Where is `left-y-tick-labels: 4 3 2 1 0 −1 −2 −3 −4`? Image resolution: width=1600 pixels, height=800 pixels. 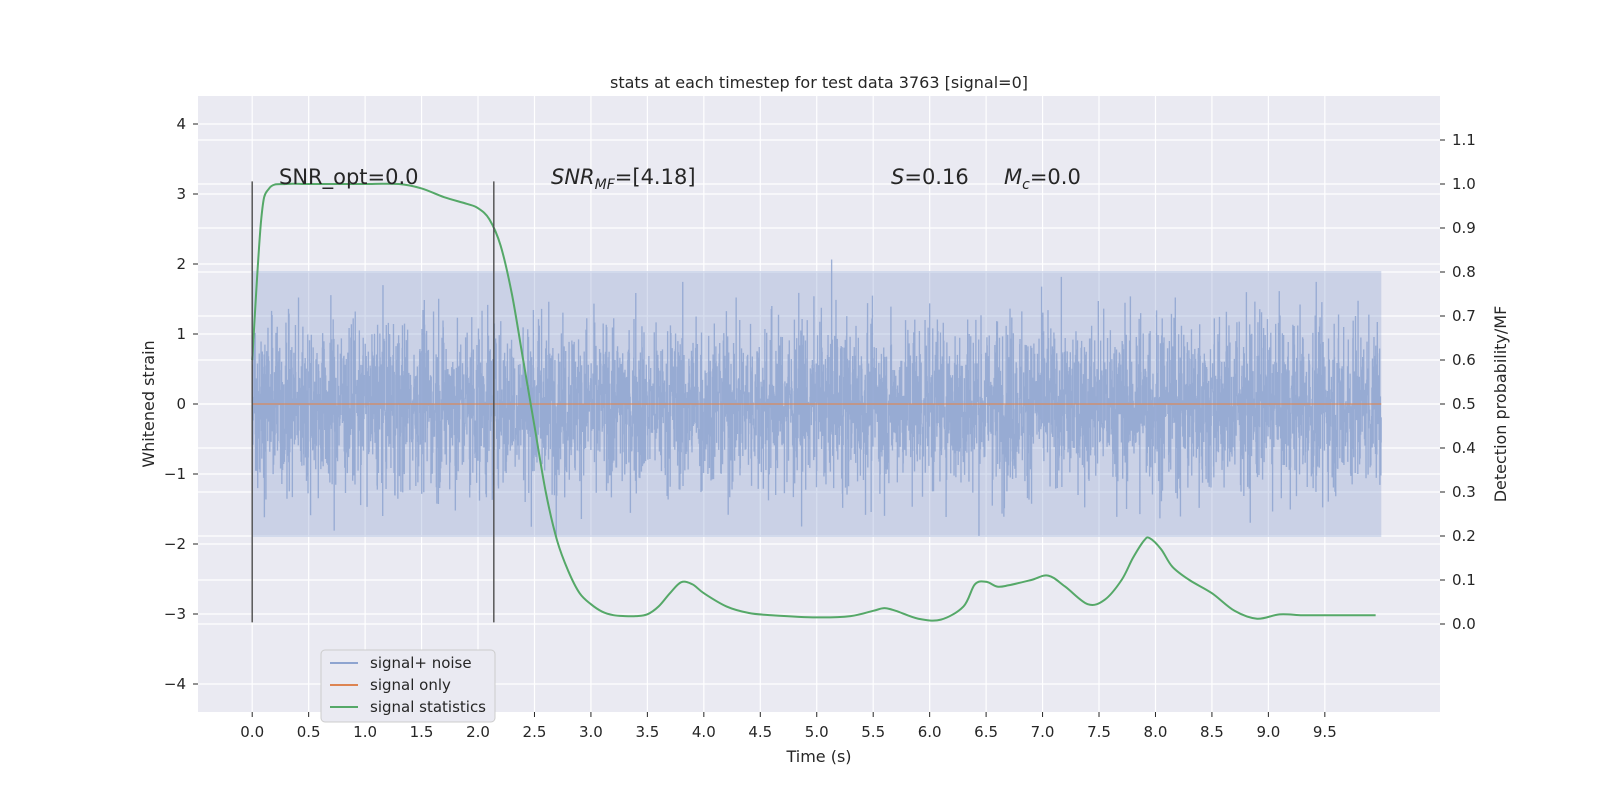 left-y-tick-labels: 4 3 2 1 0 −1 −2 −3 −4 is located at coordinates (181, 404).